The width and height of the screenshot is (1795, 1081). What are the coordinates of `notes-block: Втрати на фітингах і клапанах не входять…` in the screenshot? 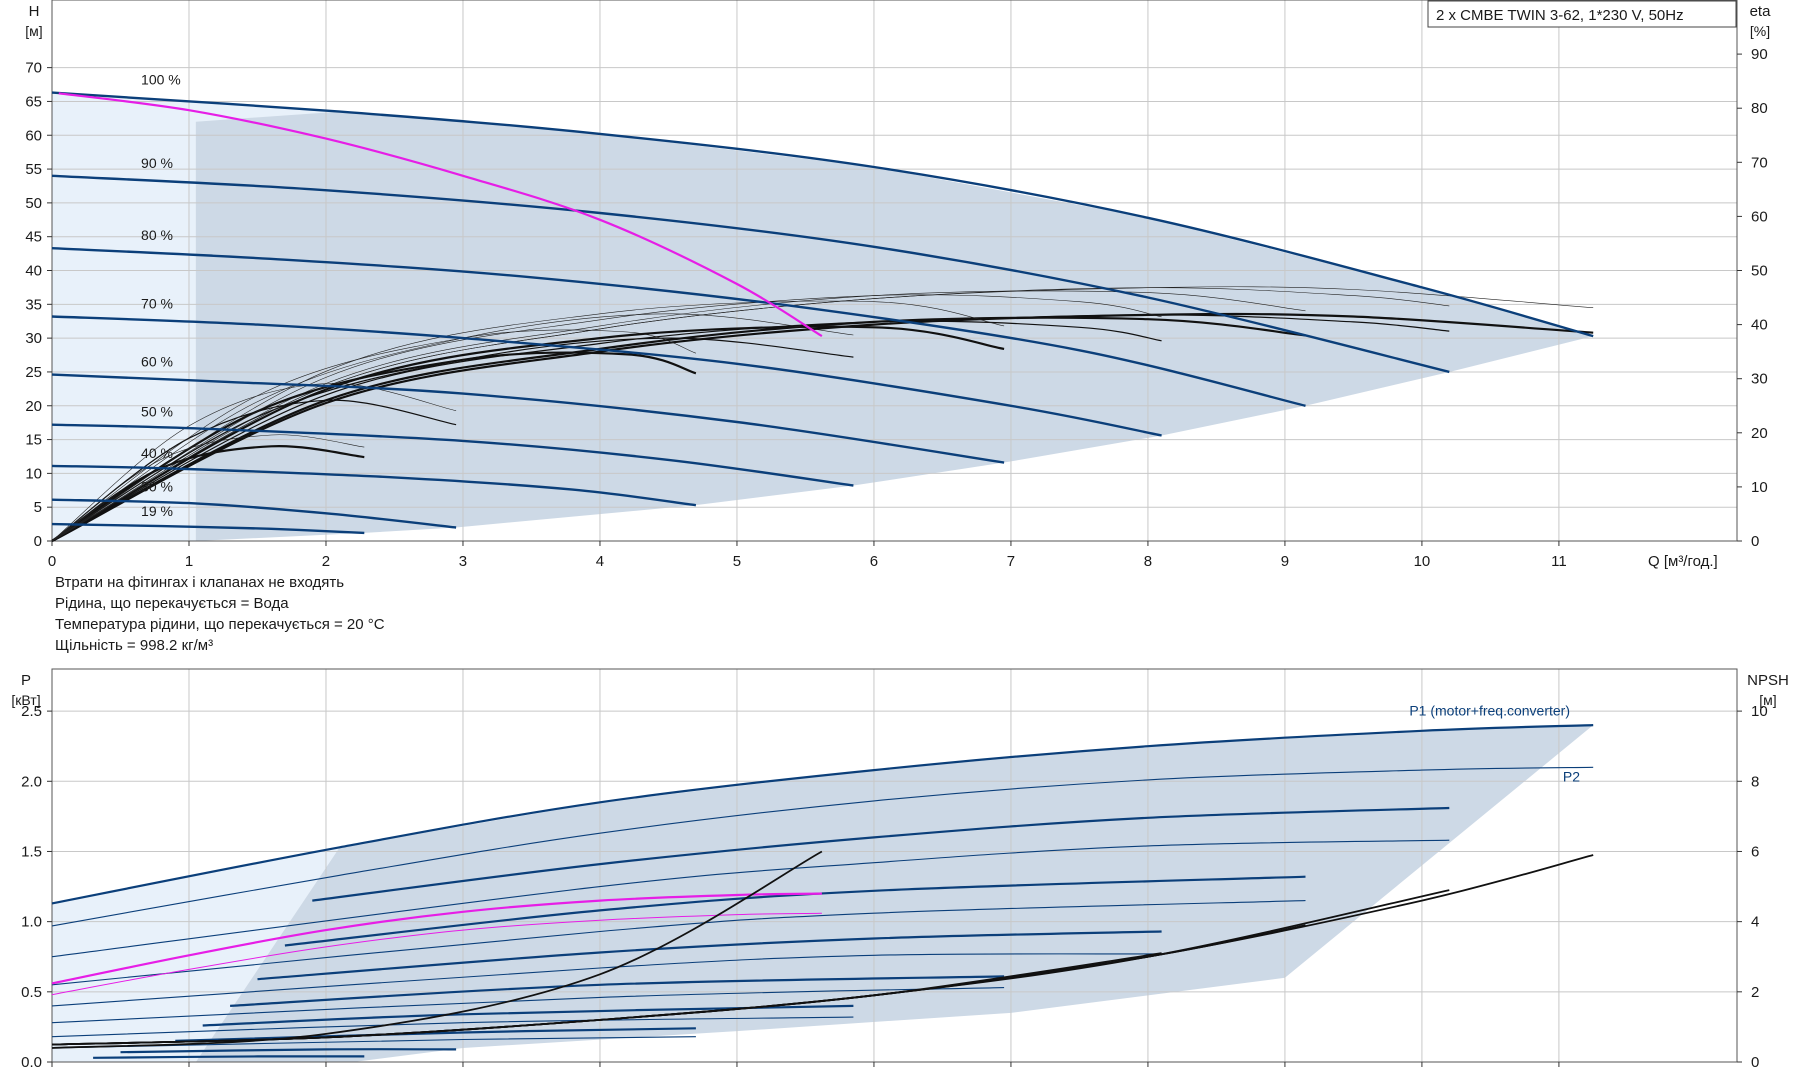 It's located at (220, 614).